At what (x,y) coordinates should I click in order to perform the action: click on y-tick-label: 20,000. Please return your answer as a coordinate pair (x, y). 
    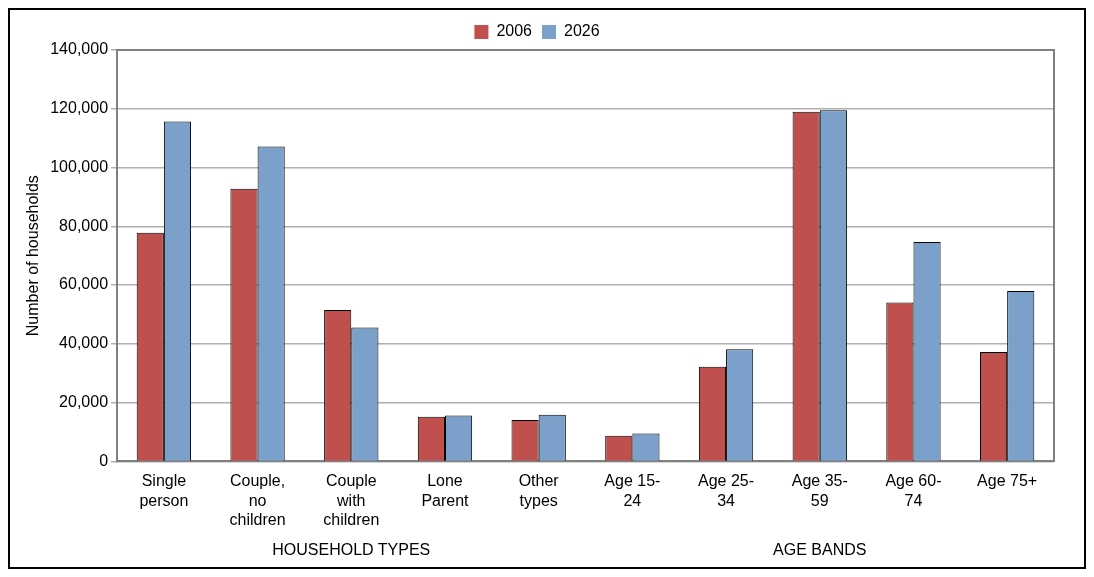
    Looking at the image, I should click on (84, 402).